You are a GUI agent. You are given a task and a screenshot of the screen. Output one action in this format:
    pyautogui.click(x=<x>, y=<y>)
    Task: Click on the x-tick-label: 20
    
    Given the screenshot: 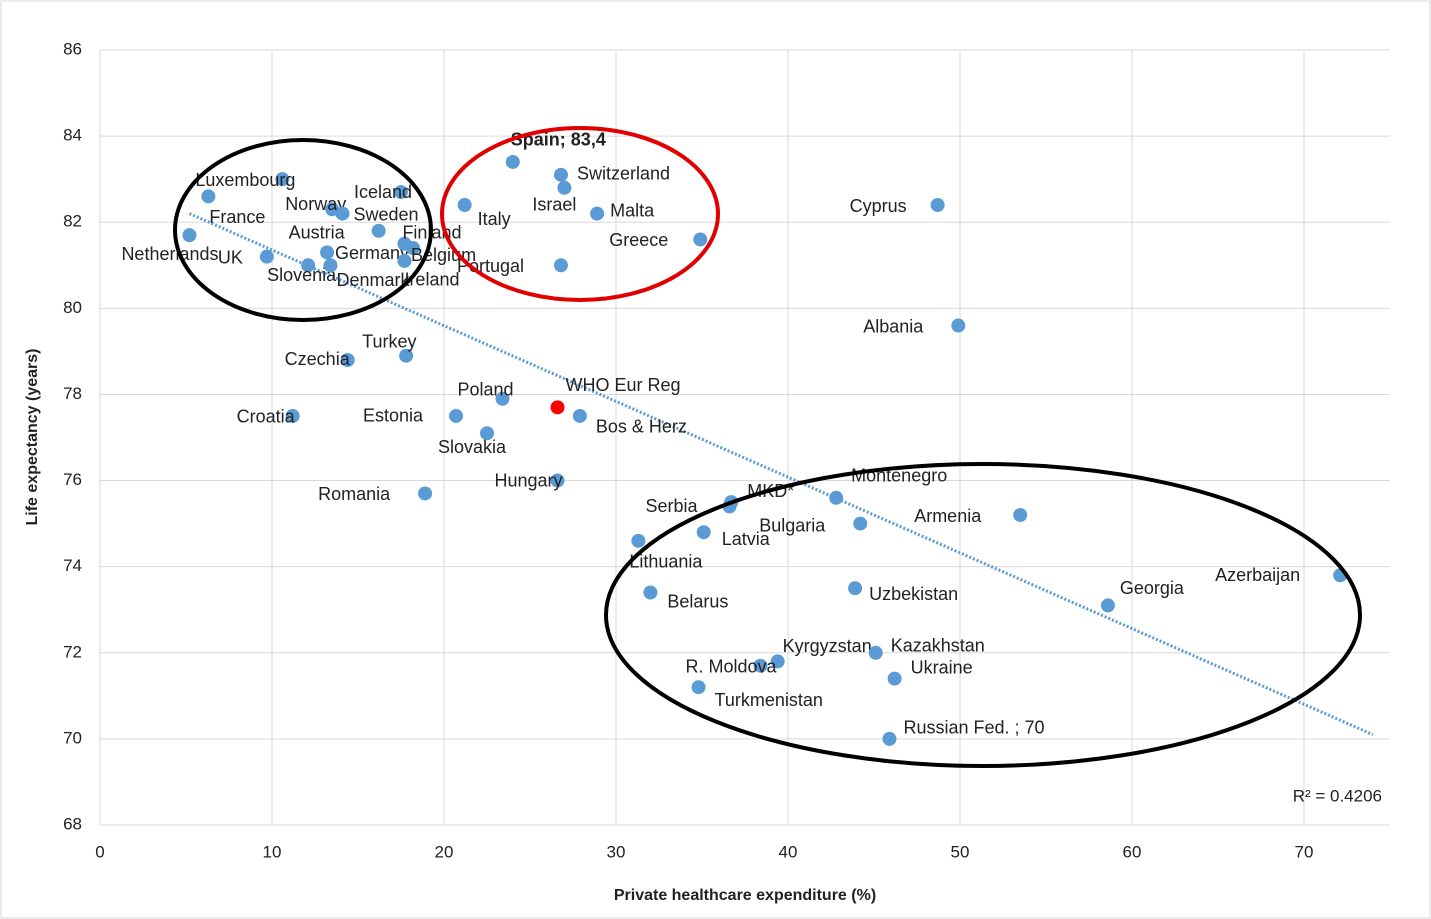 What is the action you would take?
    pyautogui.click(x=444, y=851)
    